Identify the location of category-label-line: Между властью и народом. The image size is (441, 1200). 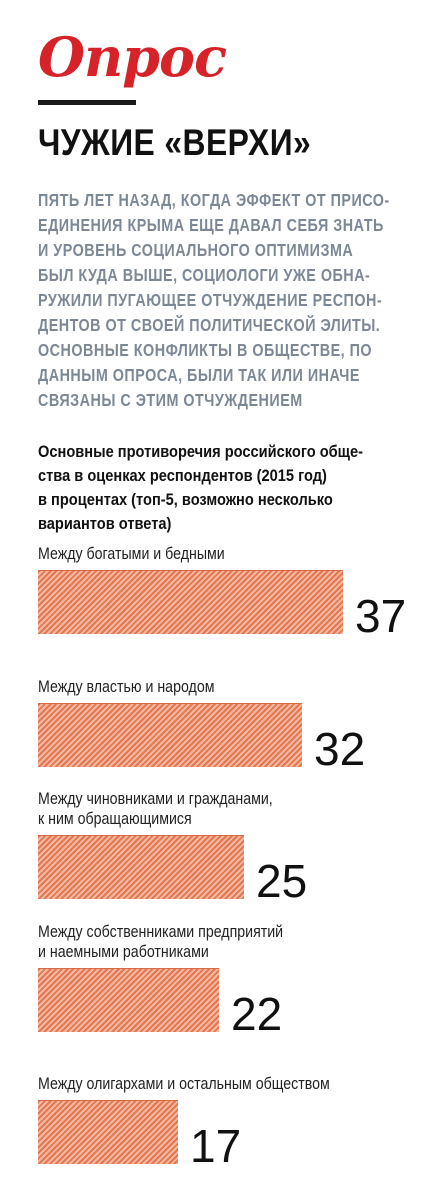
(126, 687).